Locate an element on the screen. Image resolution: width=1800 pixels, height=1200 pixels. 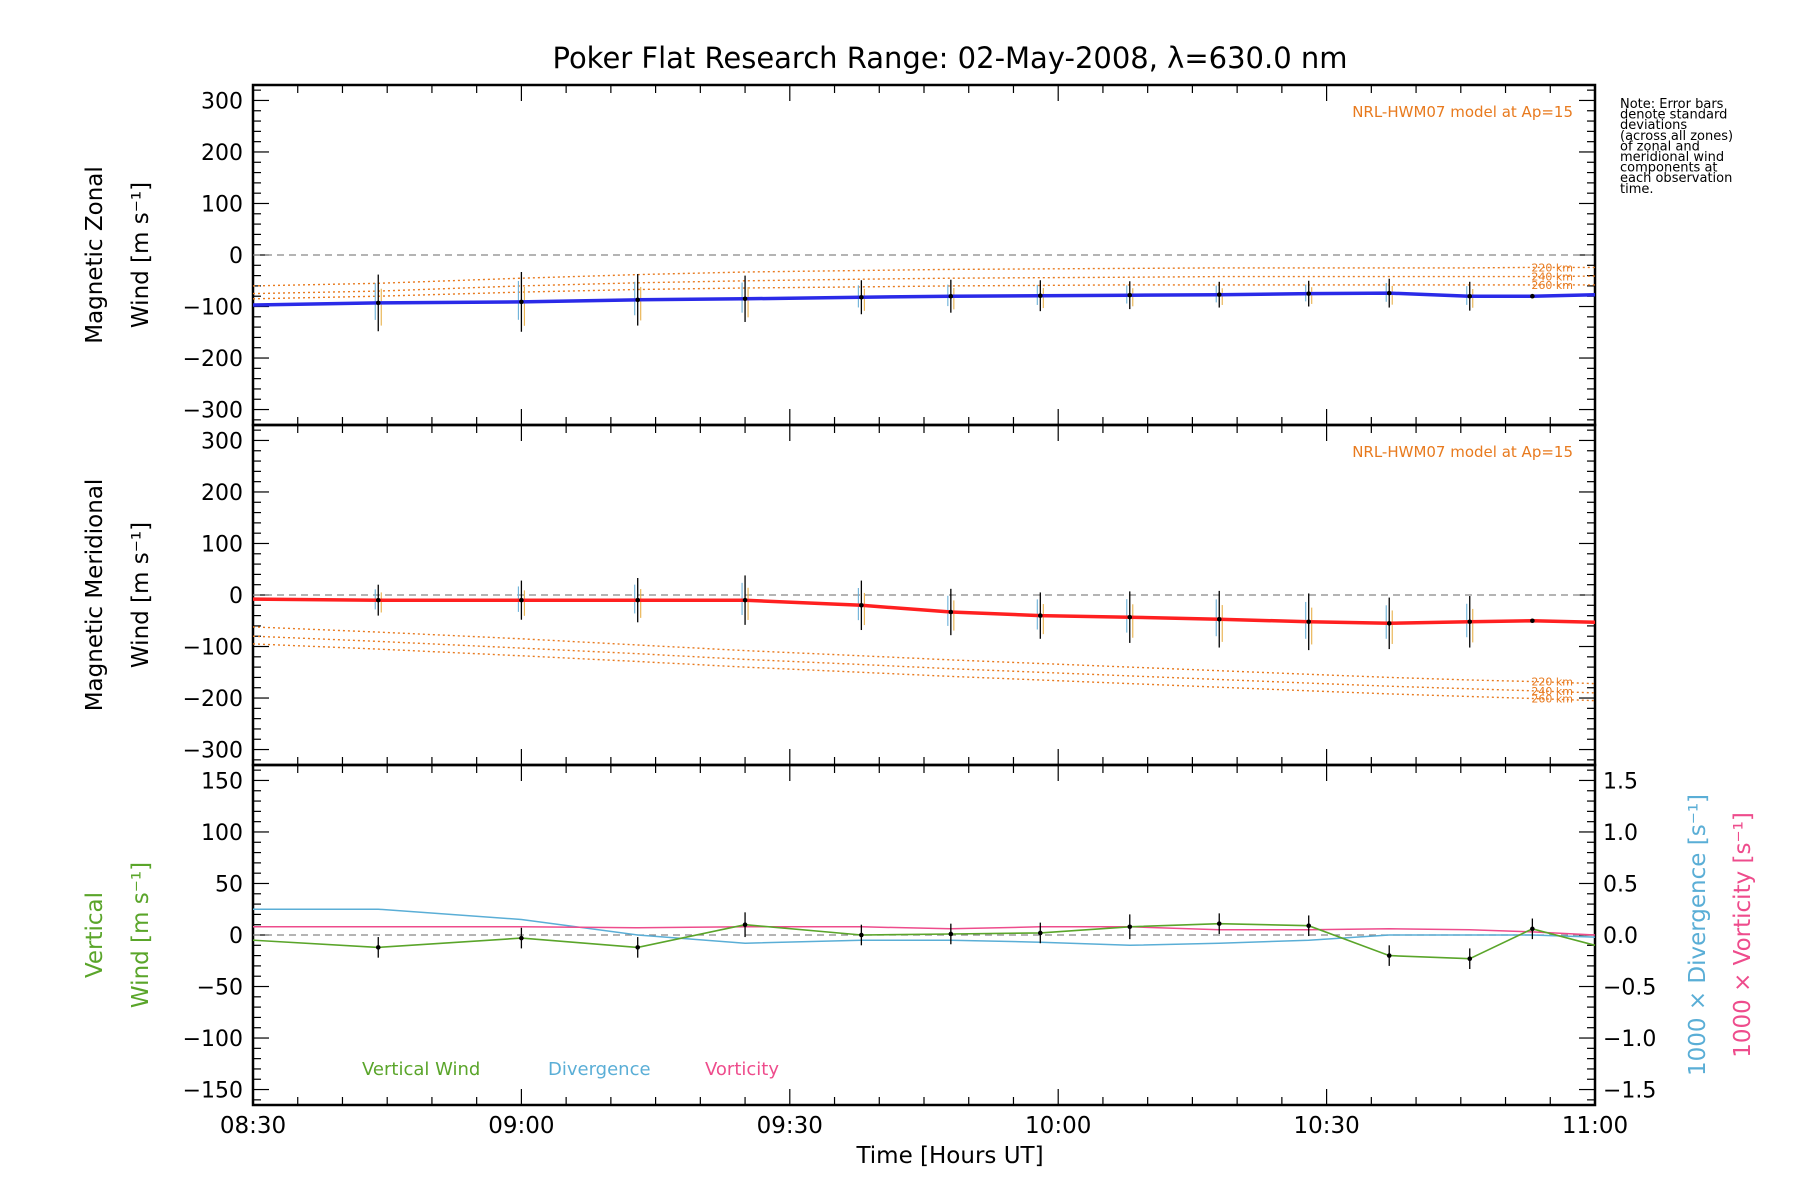
model-line-label: 240 km is located at coordinates (1552, 691).